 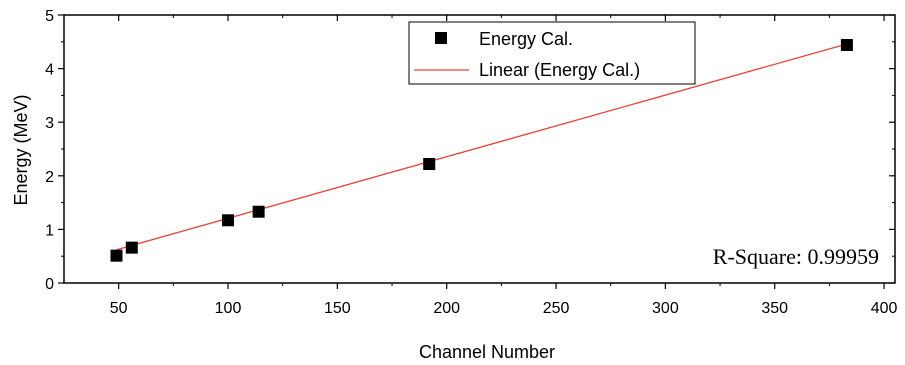 What do you see at coordinates (337, 308) in the screenshot?
I see `x-tick-label: 150` at bounding box center [337, 308].